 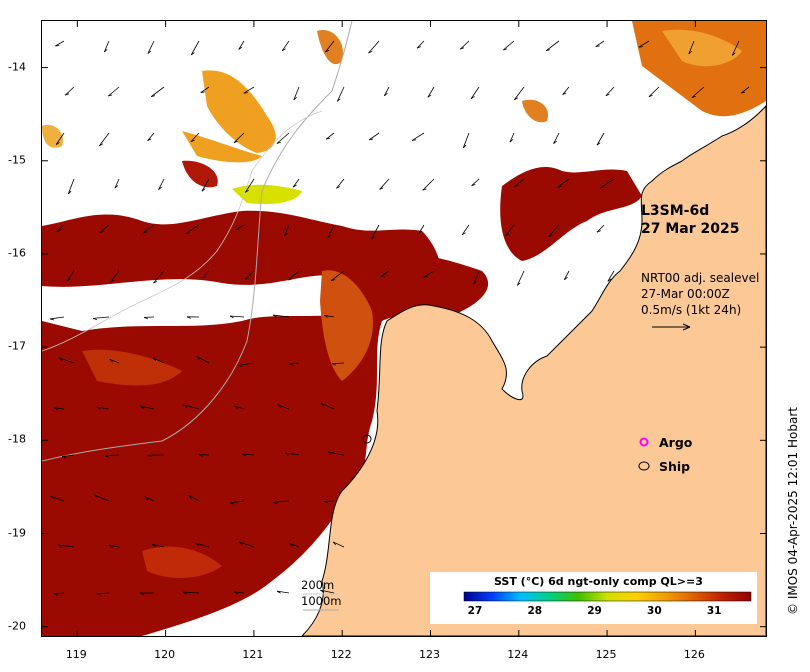 I want to click on colorbar-tick: 28, so click(x=535, y=611).